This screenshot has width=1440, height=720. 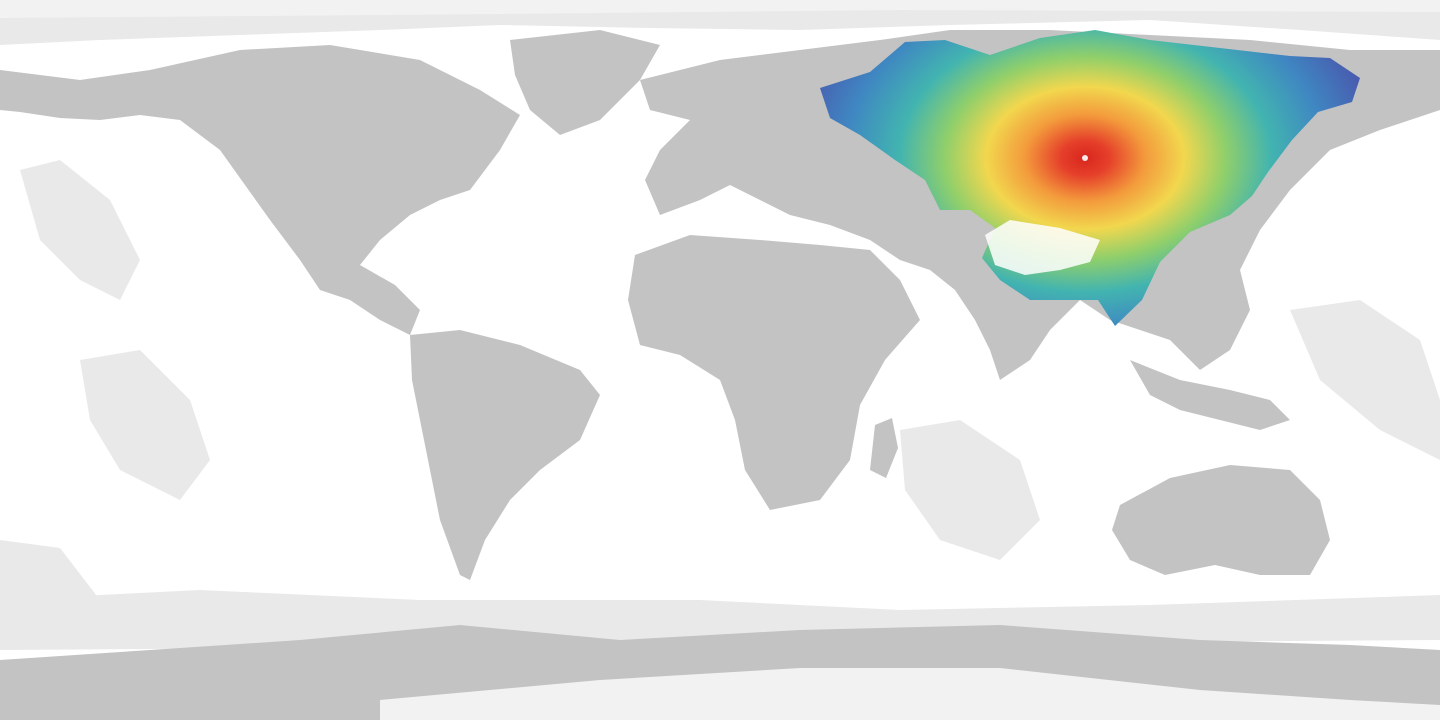 What do you see at coordinates (1042, 247) in the screenshot?
I see `heatmap-gap-tibet` at bounding box center [1042, 247].